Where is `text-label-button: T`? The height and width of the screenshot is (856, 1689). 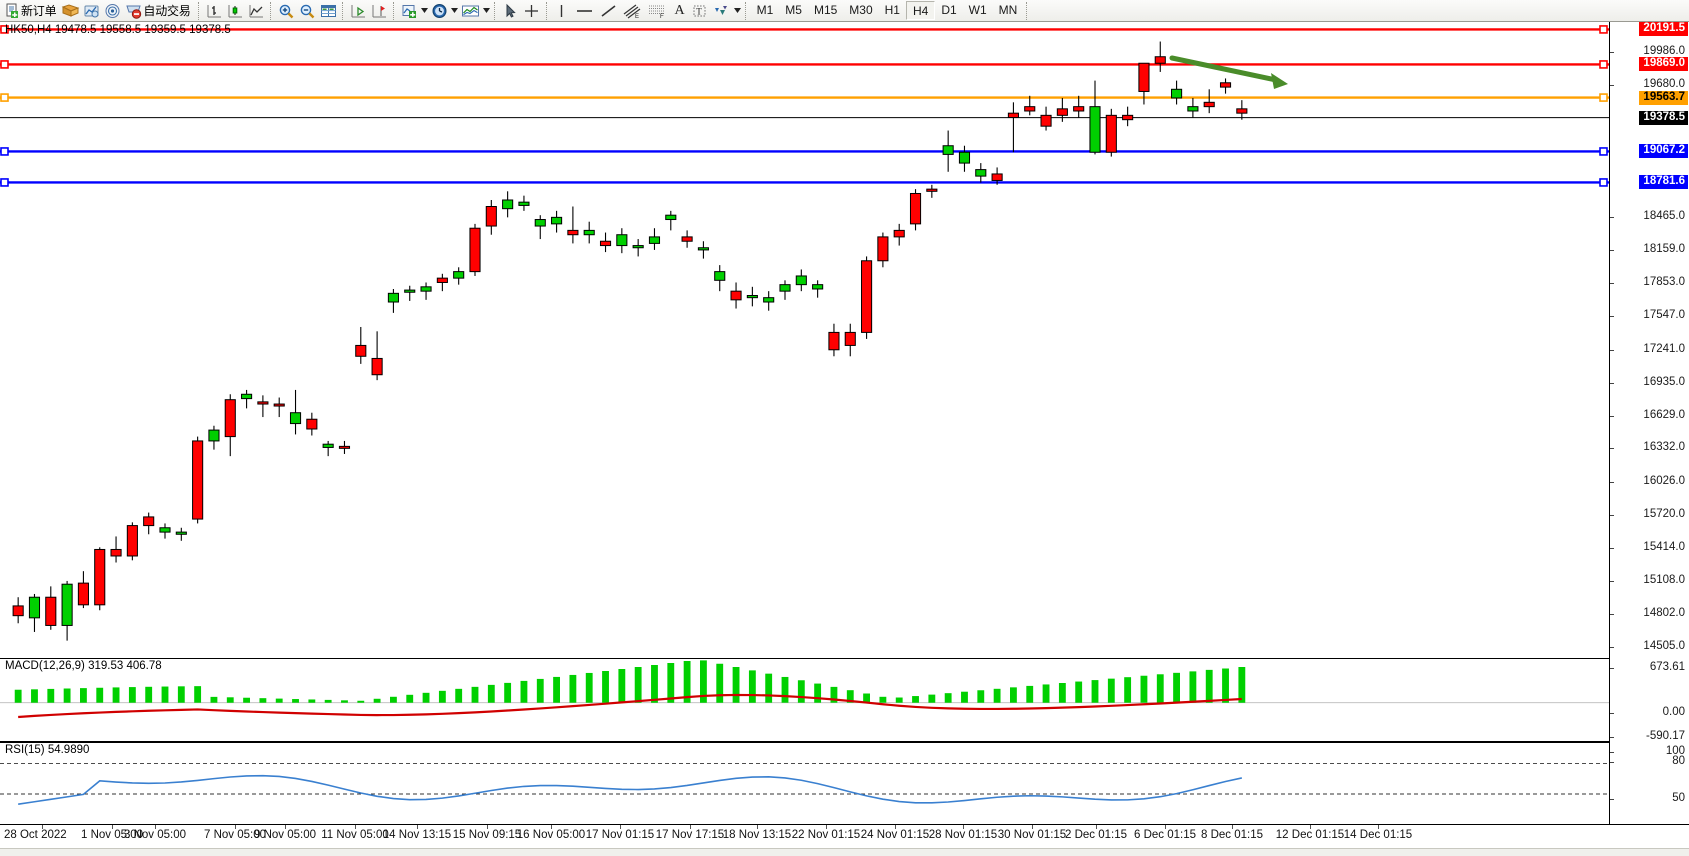
text-label-button: T is located at coordinates (700, 11).